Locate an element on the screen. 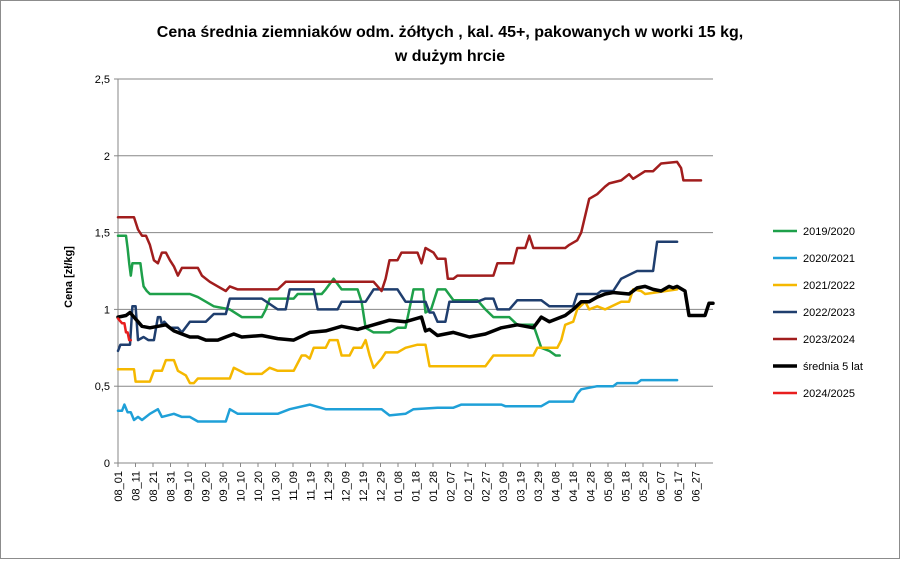 The image size is (900, 563). x-tick-label: 06_07 is located at coordinates (662, 486).